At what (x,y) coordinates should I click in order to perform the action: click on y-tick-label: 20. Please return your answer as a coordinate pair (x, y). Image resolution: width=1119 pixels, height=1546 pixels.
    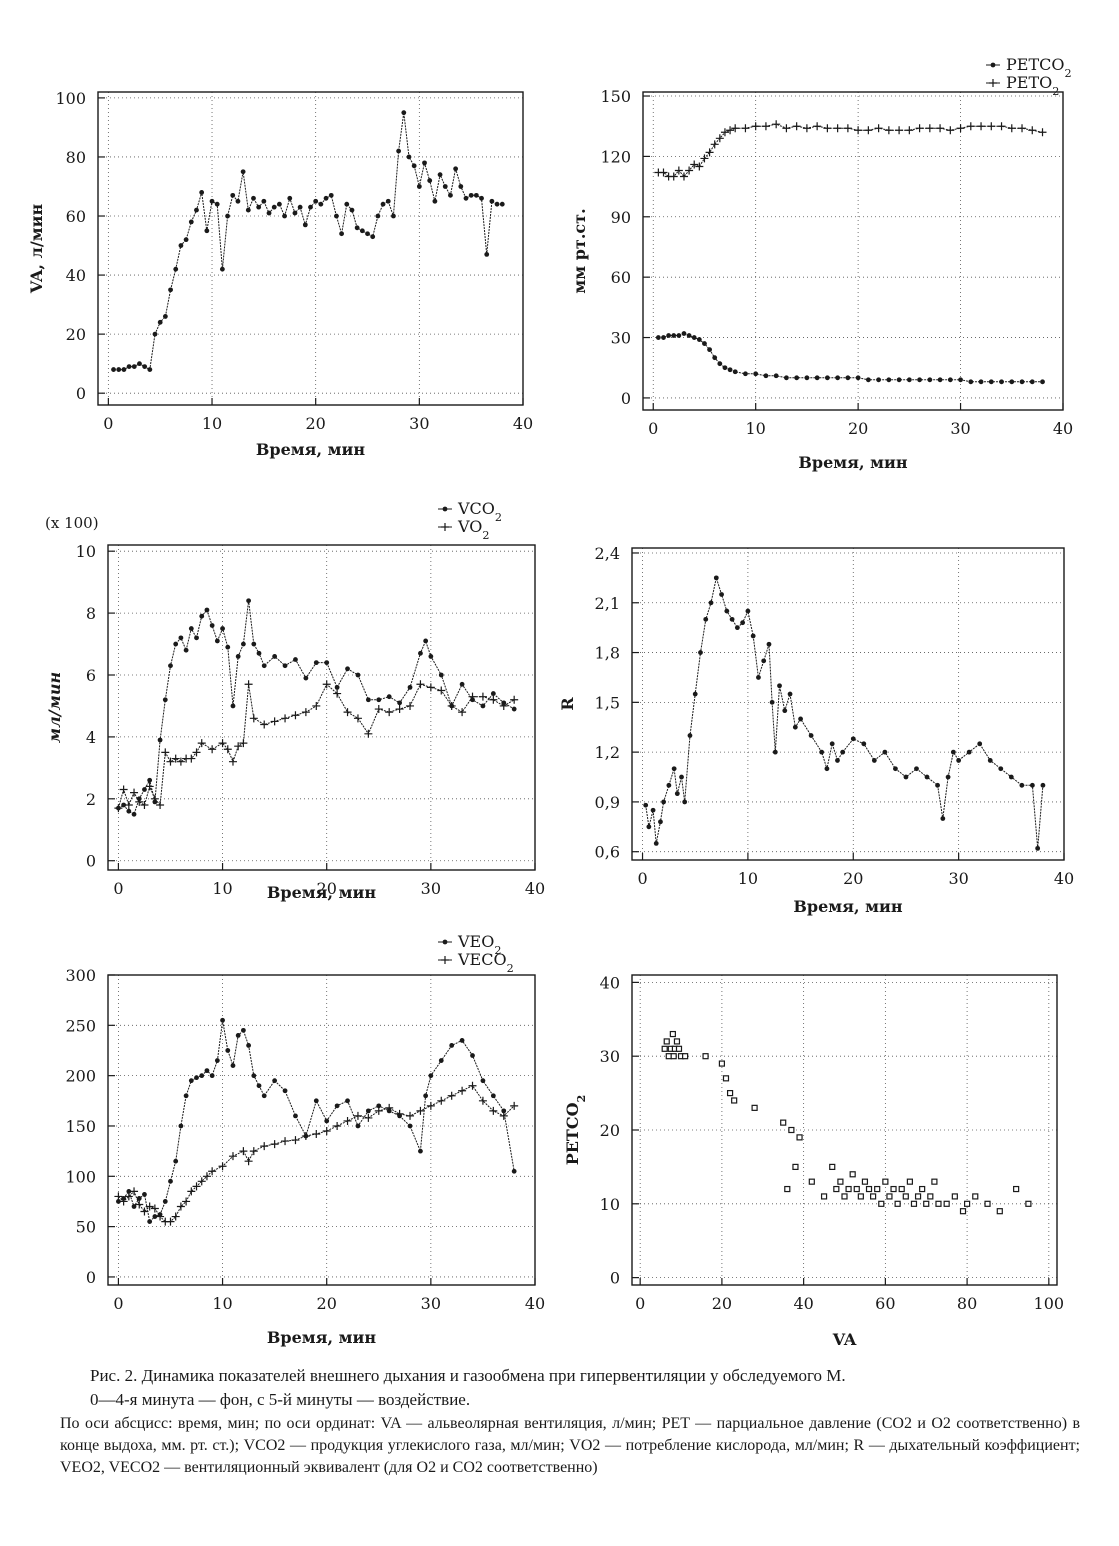
    Looking at the image, I should click on (610, 1130).